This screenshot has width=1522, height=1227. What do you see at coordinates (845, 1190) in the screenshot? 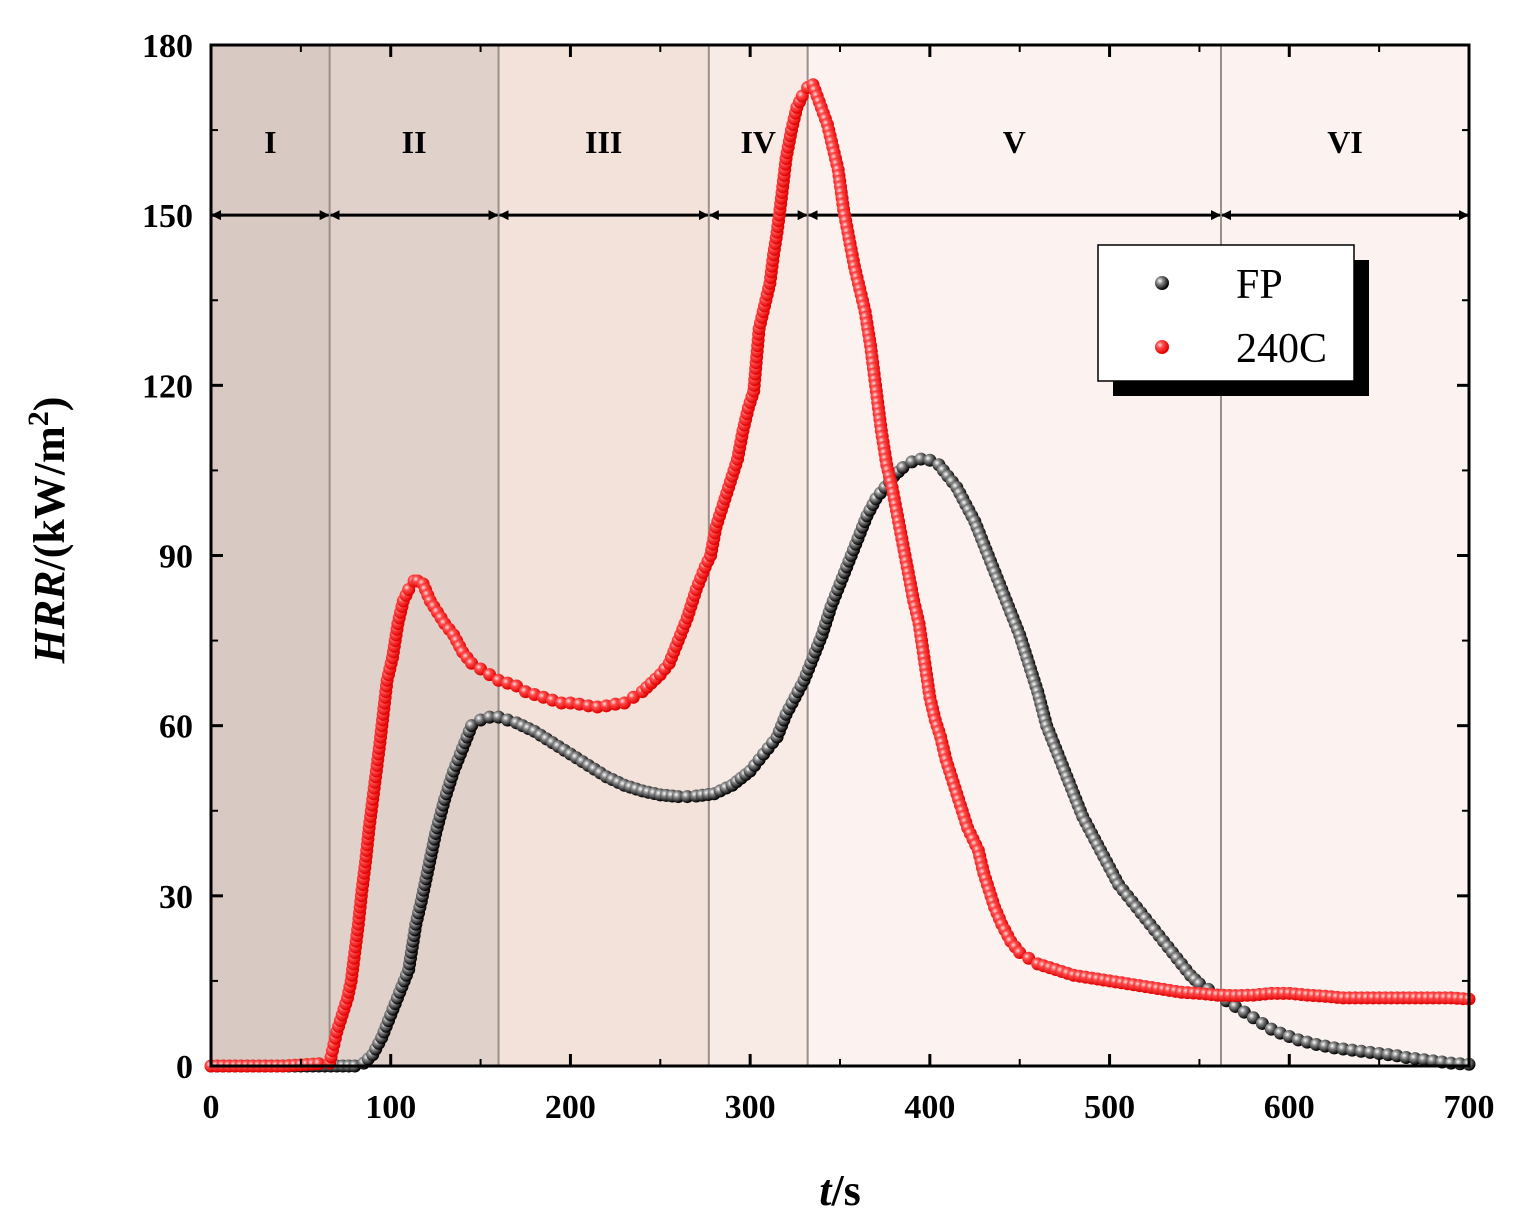
I see `x-axis-title-unit: /s` at bounding box center [845, 1190].